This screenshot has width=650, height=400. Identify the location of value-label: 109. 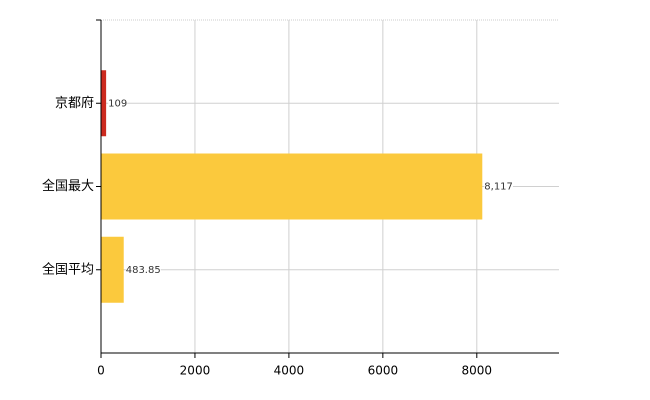
(117, 103).